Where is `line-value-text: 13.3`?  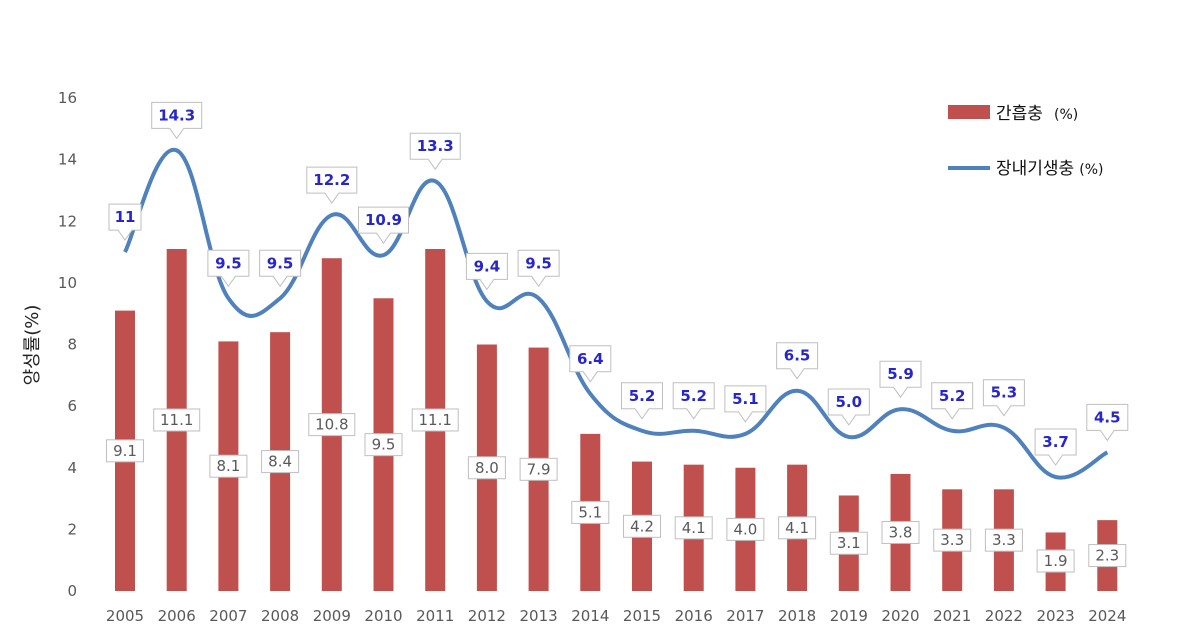 line-value-text: 13.3 is located at coordinates (435, 146).